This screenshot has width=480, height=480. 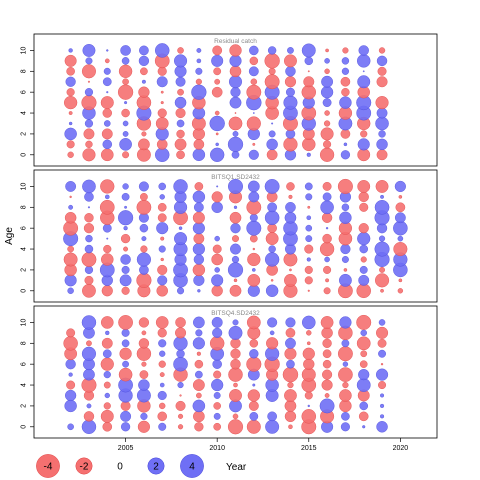 What do you see at coordinates (235, 177) in the screenshot?
I see `panel-title: BITSQ1.SD2432` at bounding box center [235, 177].